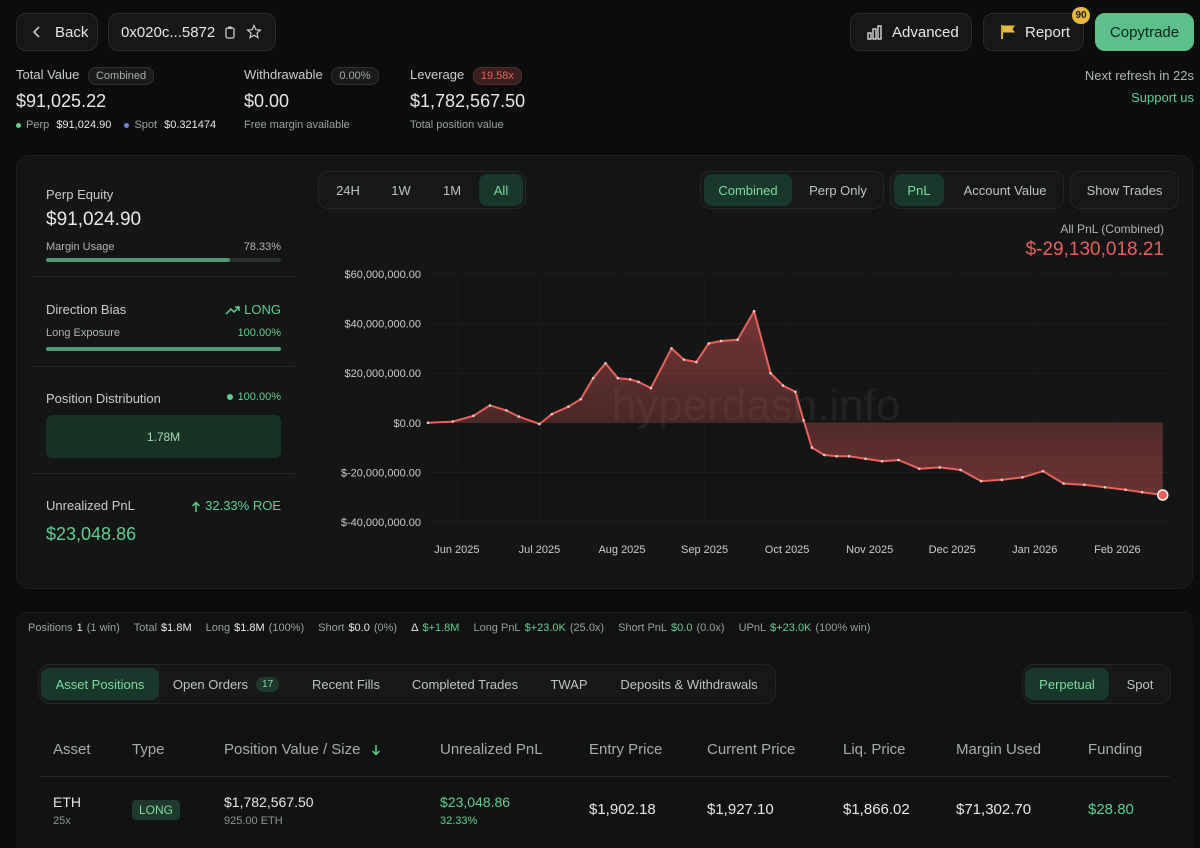 The image size is (1200, 848). What do you see at coordinates (355, 76) in the screenshot?
I see `withdrawable-chip: 0.00%` at bounding box center [355, 76].